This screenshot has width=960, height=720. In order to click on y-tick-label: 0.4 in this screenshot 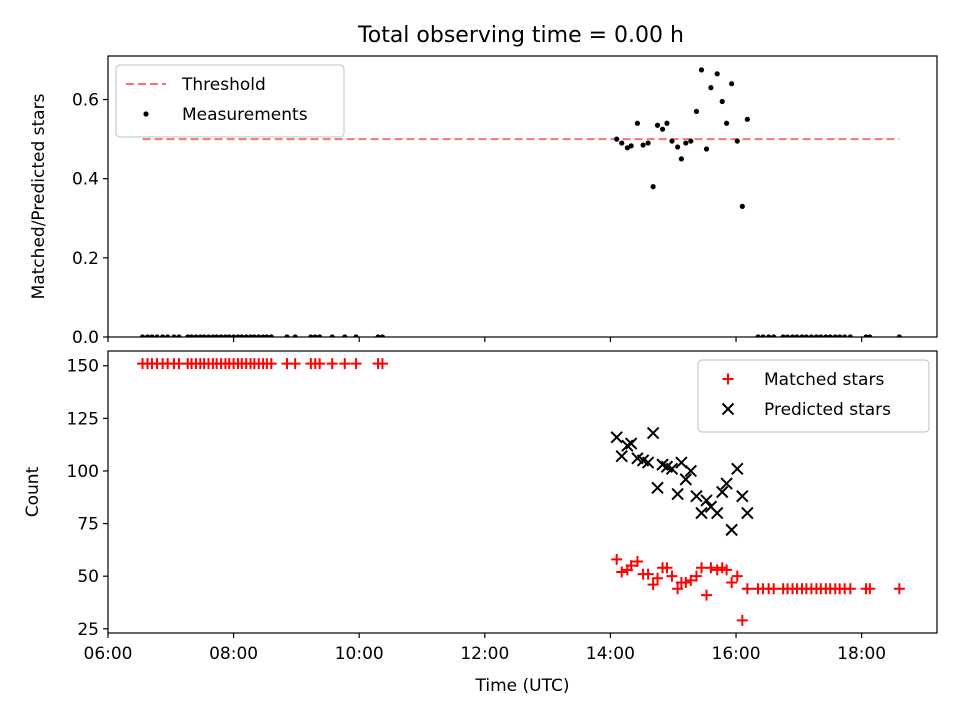, I will do `click(85, 180)`.